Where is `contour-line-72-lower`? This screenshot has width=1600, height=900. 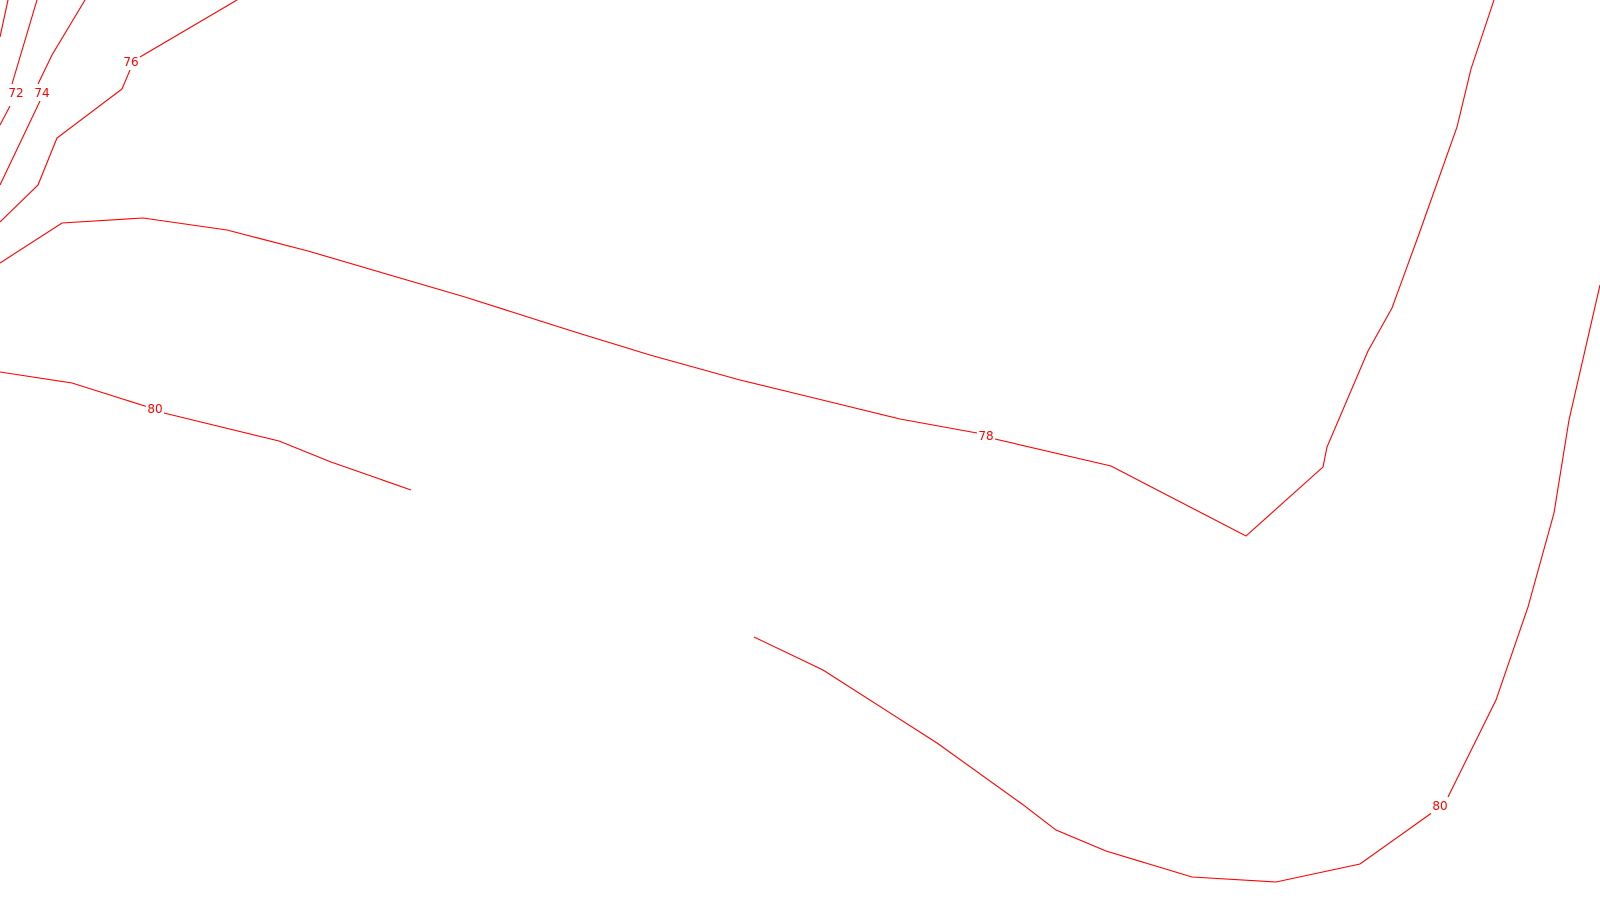 contour-line-72-lower is located at coordinates (5, 115).